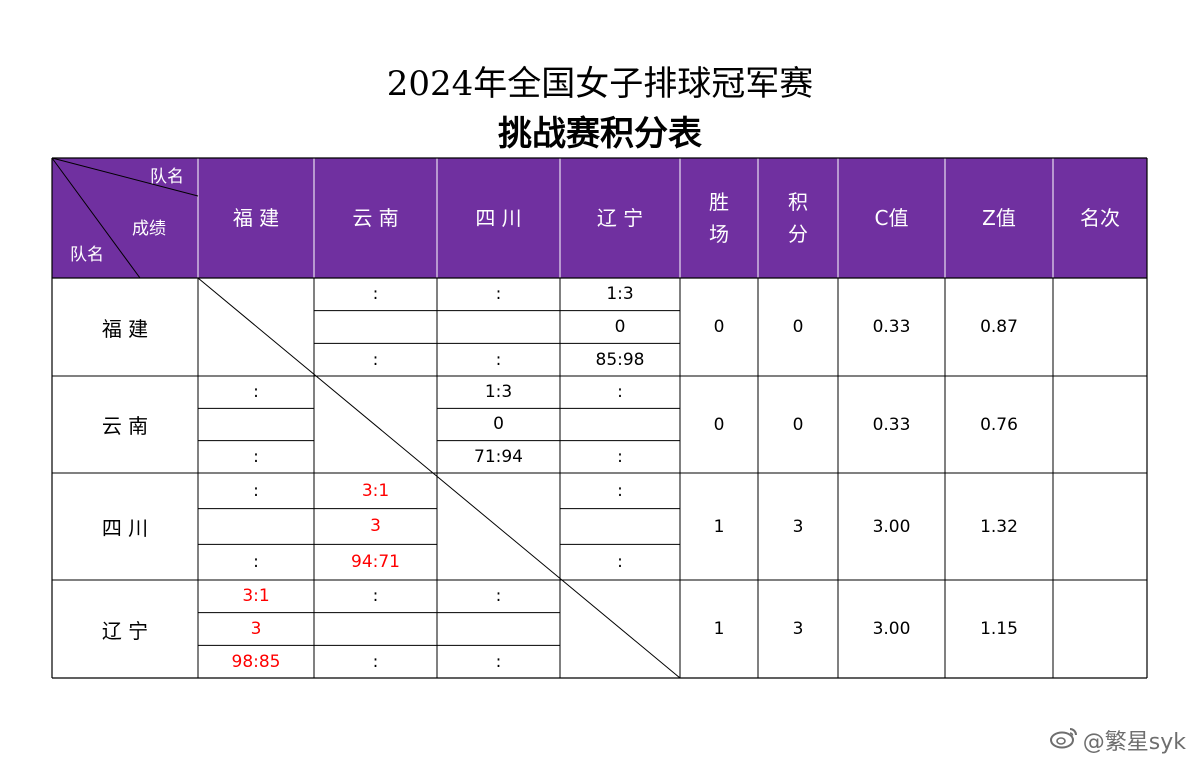 The height and width of the screenshot is (766, 1200). What do you see at coordinates (375, 218) in the screenshot?
I see `header-team-2: 云 南` at bounding box center [375, 218].